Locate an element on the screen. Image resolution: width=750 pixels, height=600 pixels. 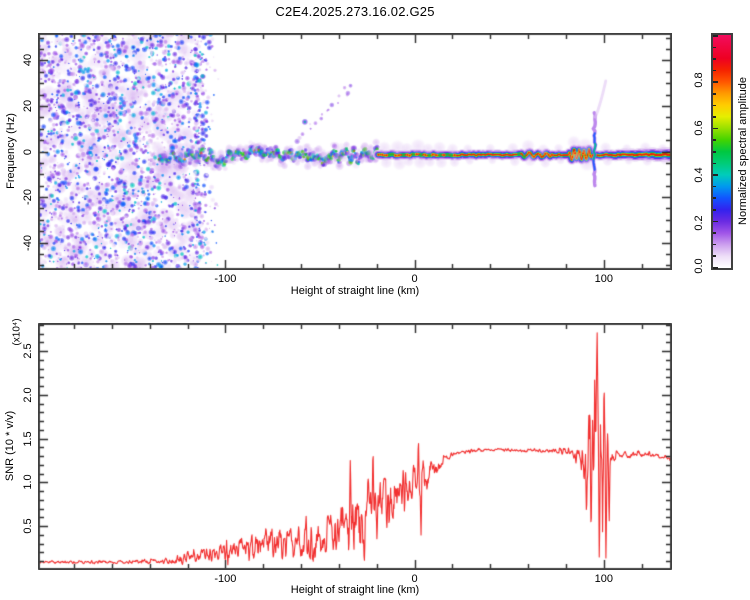
snr-x-tick-label: -100 is located at coordinates (225, 579).